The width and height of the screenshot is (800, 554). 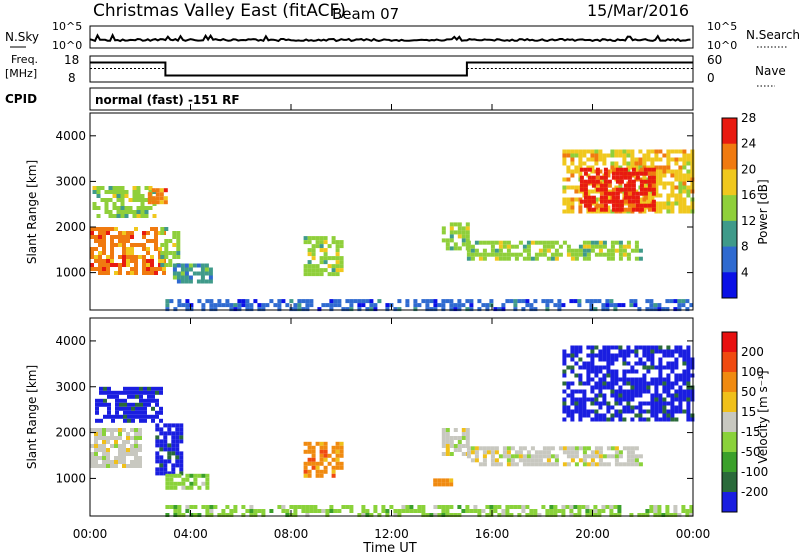 What do you see at coordinates (748, 118) in the screenshot?
I see `power-colorbar-tick: 28` at bounding box center [748, 118].